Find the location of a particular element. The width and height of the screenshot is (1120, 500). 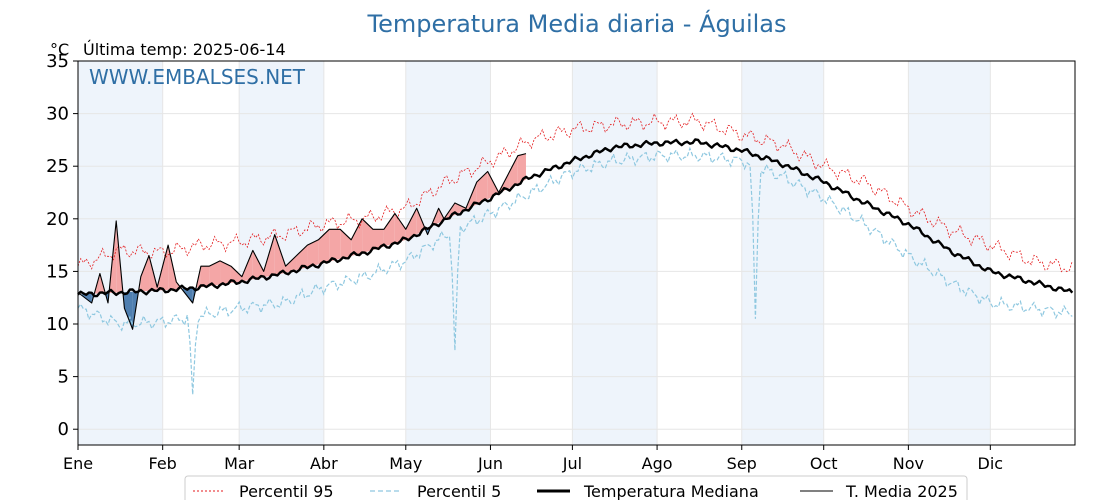

legend-box is located at coordinates (576, 487).